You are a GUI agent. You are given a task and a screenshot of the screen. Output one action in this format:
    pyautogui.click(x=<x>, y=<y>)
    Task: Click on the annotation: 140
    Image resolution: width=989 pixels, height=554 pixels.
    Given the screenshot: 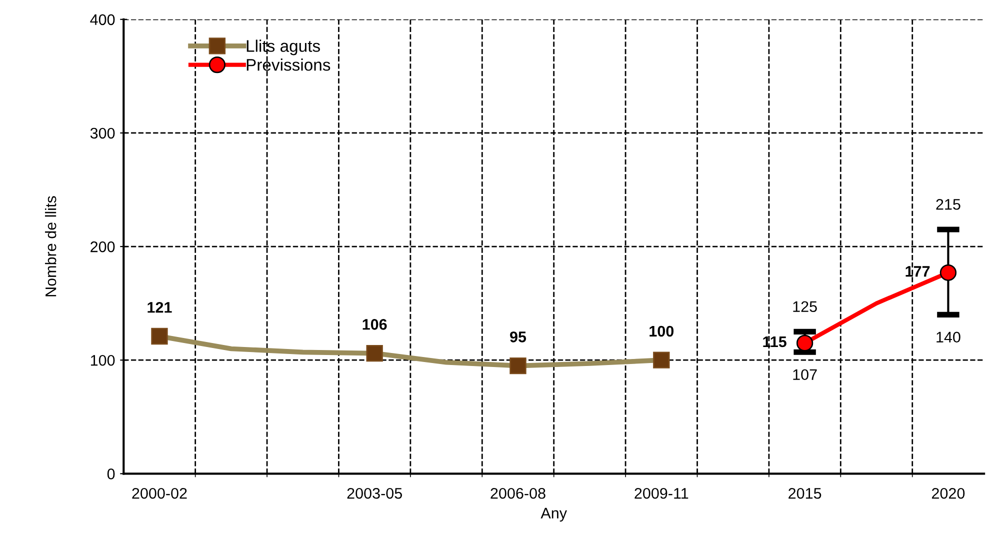 What is the action you would take?
    pyautogui.click(x=948, y=337)
    